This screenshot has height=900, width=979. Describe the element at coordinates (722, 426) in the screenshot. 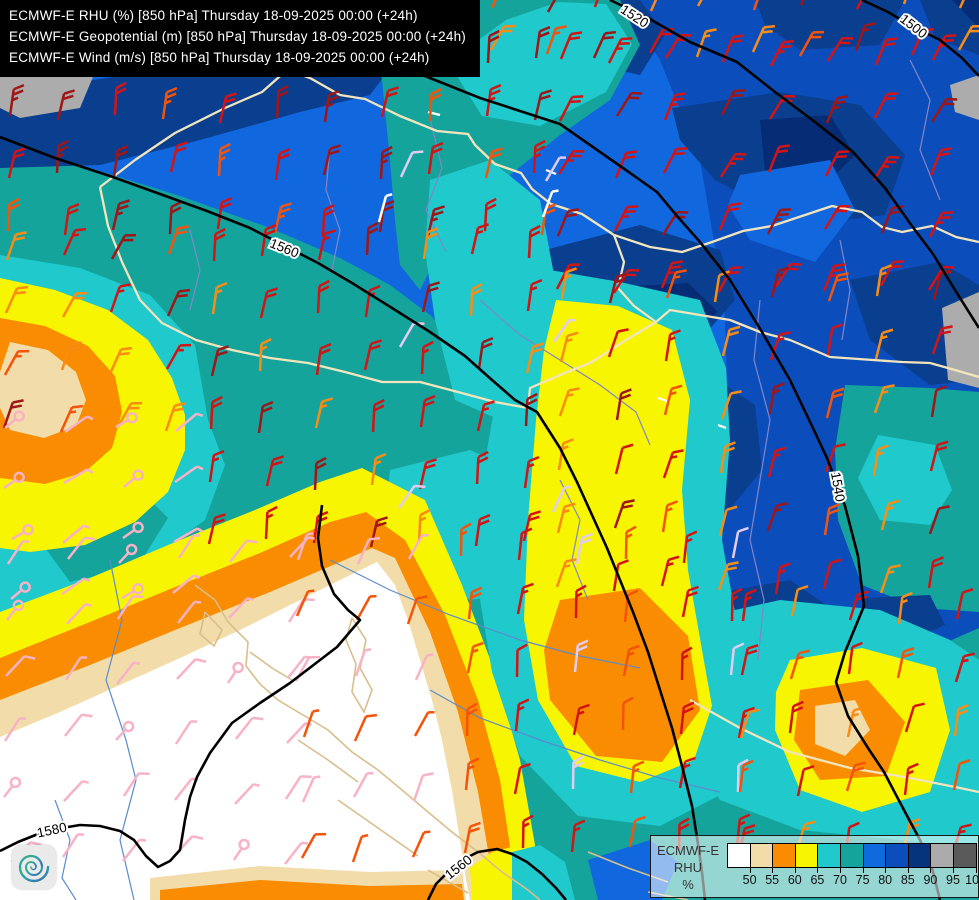

I see `lake` at that location.